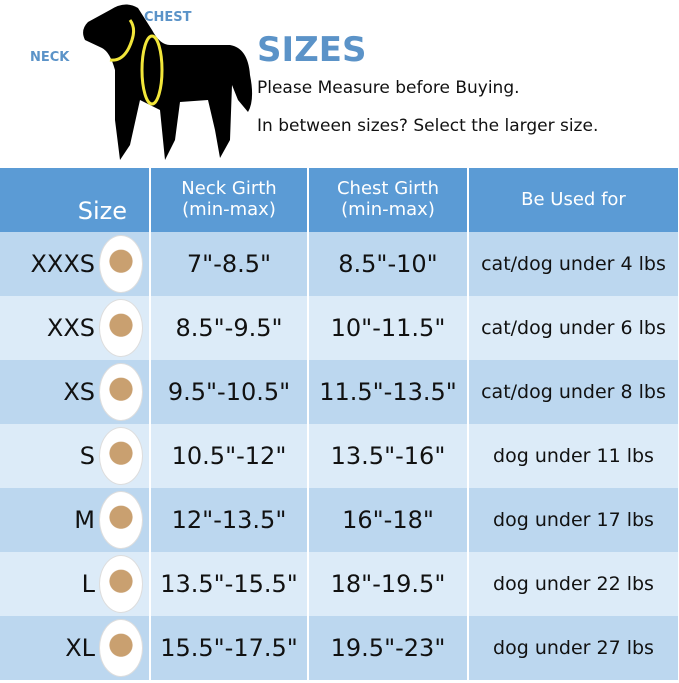 The width and height of the screenshot is (679, 683). I want to click on neck-cell: 15.5"-17.5", so click(229, 648).